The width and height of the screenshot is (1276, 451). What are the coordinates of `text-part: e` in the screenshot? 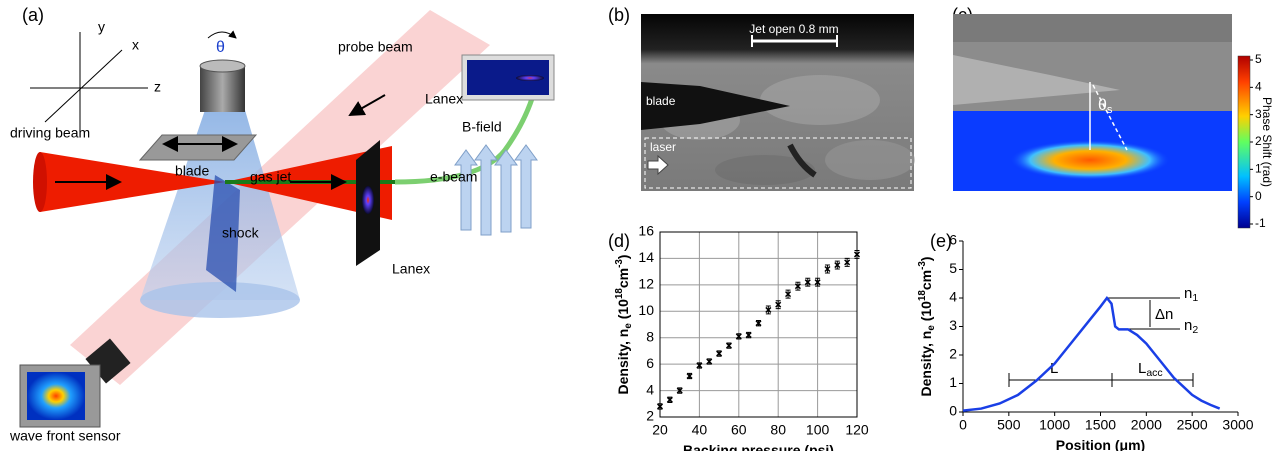 It's located at (628, 326).